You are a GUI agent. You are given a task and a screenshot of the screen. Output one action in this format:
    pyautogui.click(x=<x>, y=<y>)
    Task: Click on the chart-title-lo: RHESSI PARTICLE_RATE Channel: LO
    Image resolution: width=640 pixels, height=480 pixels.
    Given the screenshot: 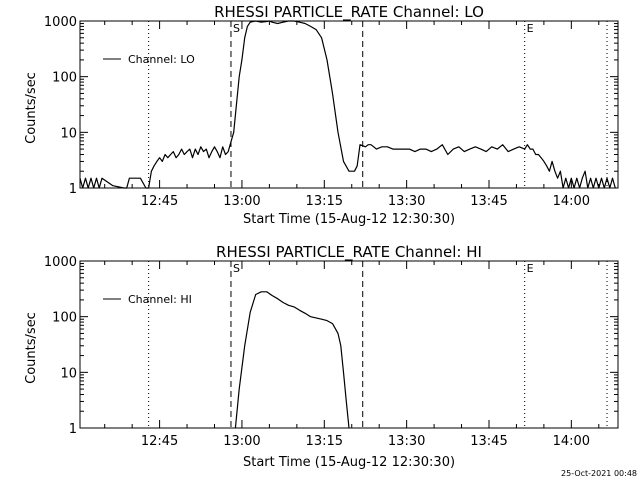 What is the action you would take?
    pyautogui.click(x=349, y=12)
    